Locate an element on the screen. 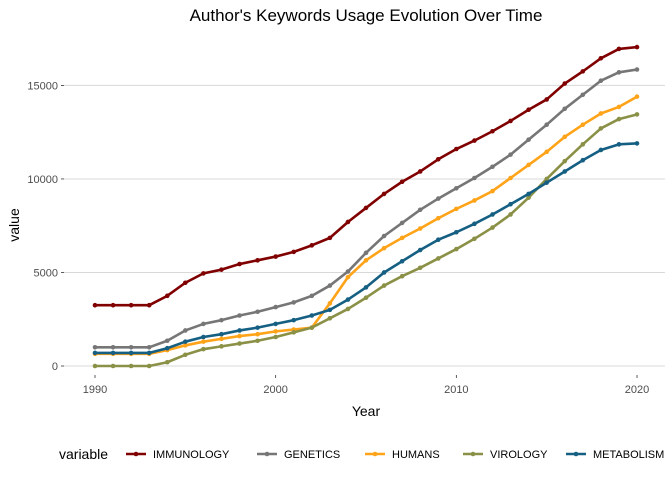 This screenshot has height=480, width=672. legend-label: GENETICS is located at coordinates (312, 455).